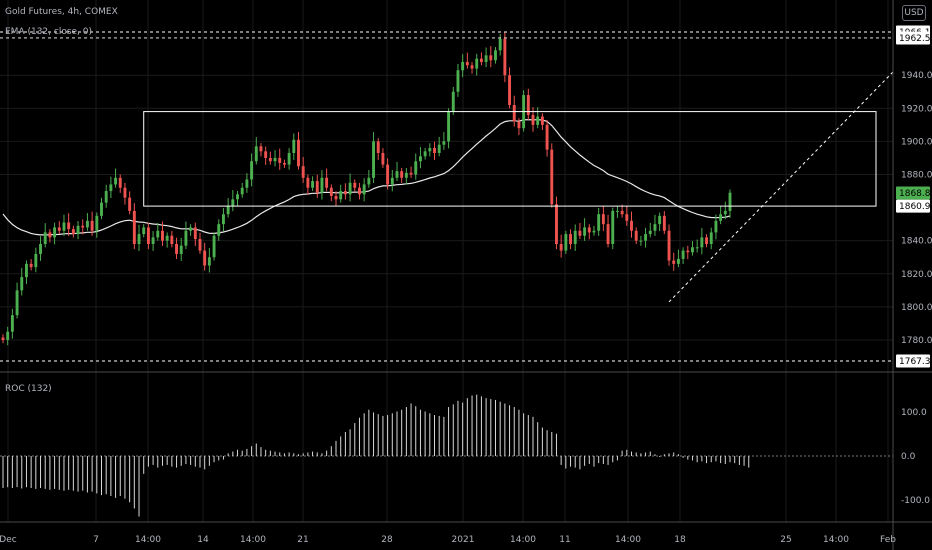 This screenshot has width=932, height=550. I want to click on price-tag-label: 1767.3, so click(915, 362).